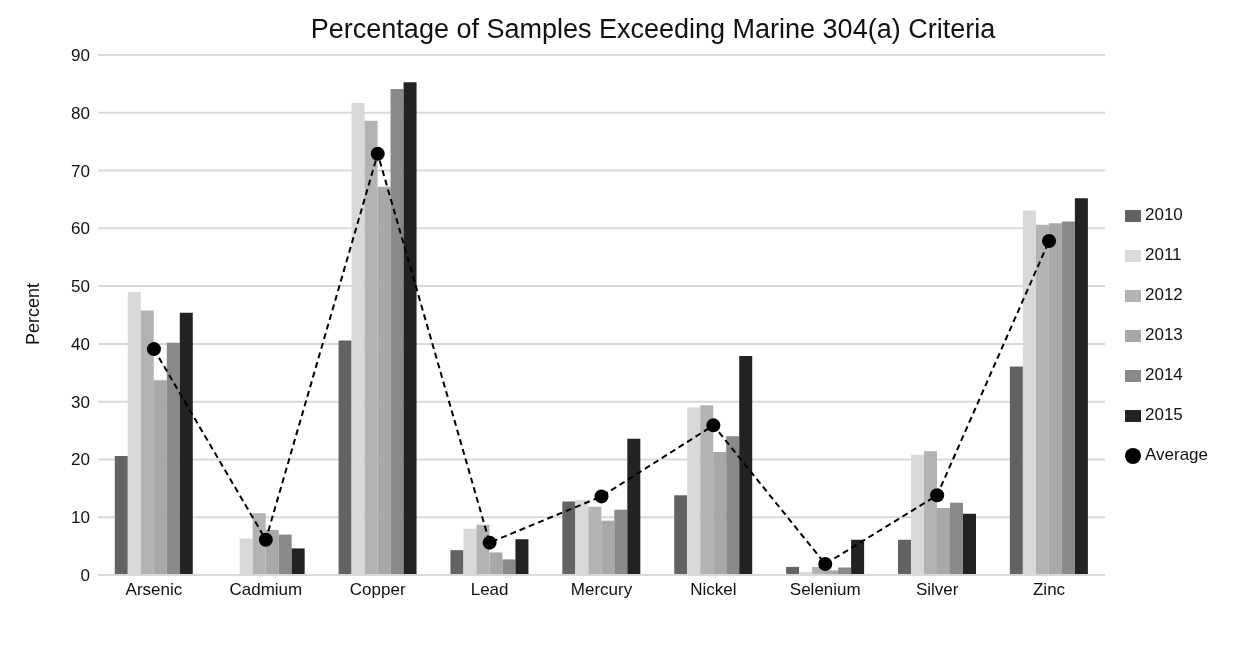 The image size is (1246, 647). What do you see at coordinates (1176, 454) in the screenshot?
I see `legend-label: Average` at bounding box center [1176, 454].